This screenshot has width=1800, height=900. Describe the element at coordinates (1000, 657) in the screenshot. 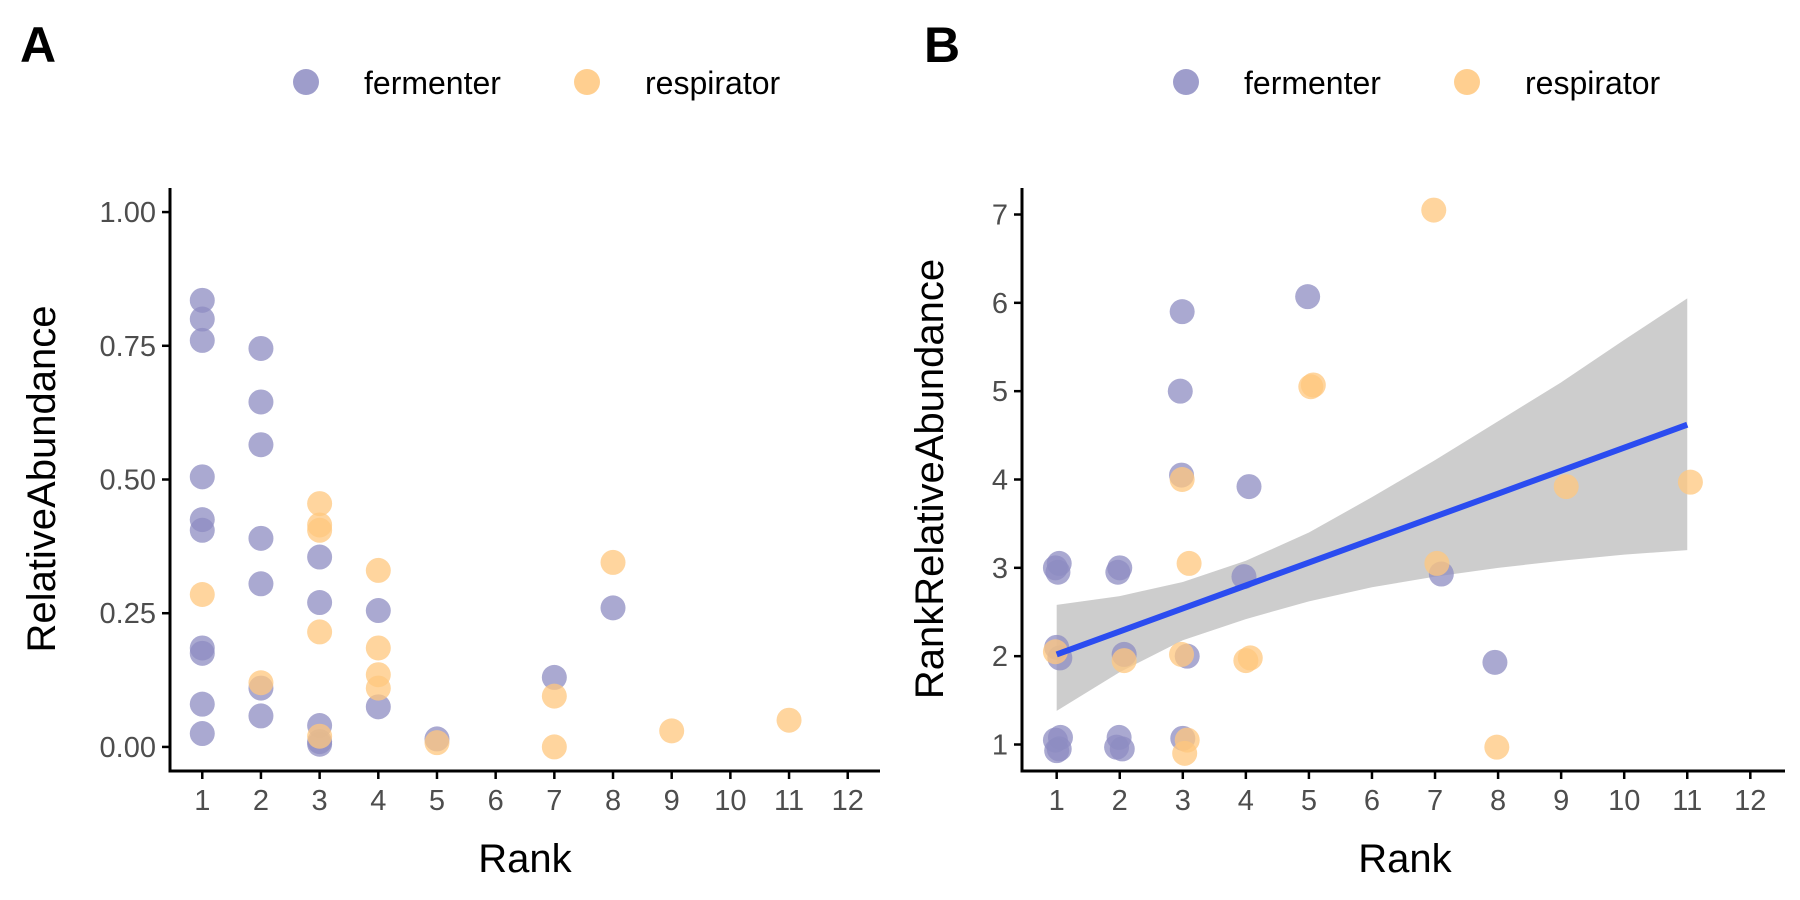

I see `y-tick-label: 2` at that location.